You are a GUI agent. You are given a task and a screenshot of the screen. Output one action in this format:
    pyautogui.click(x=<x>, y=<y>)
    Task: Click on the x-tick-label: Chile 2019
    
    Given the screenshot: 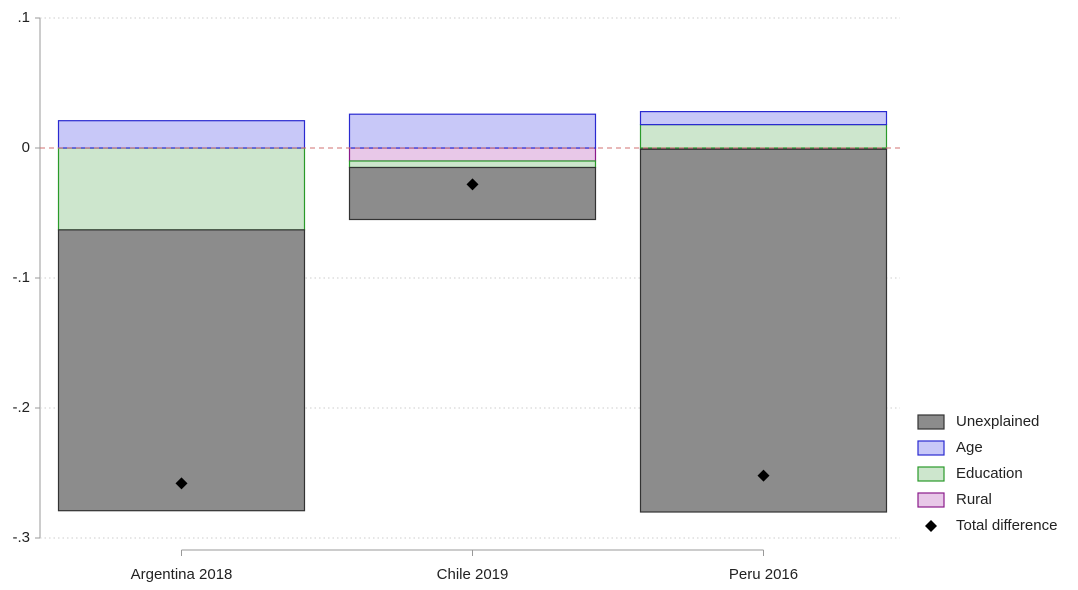 What is the action you would take?
    pyautogui.click(x=473, y=574)
    